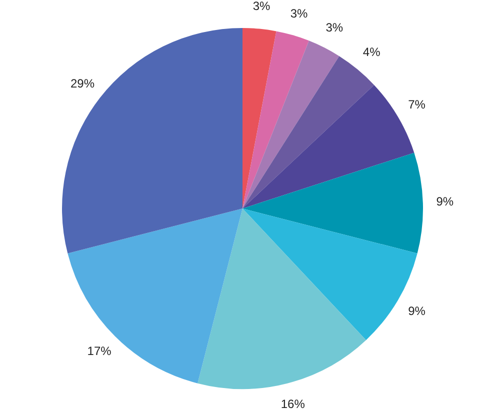  What do you see at coordinates (99, 351) in the screenshot?
I see `data-label: 17%` at bounding box center [99, 351].